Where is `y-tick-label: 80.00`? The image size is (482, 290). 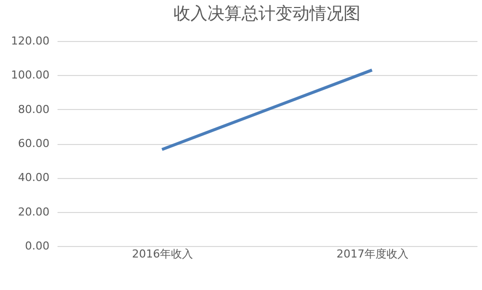 y-tick-label: 80.00 is located at coordinates (34, 109).